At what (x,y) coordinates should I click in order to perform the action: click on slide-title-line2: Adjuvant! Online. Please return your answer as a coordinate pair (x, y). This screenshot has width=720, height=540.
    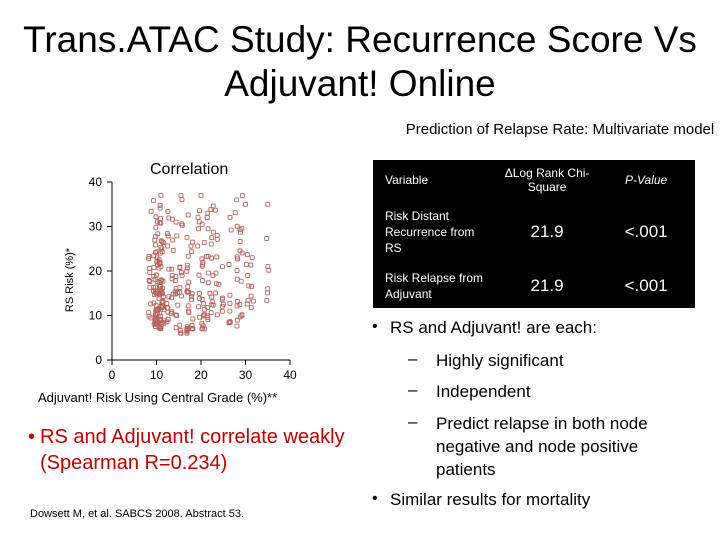
    Looking at the image, I should click on (360, 83).